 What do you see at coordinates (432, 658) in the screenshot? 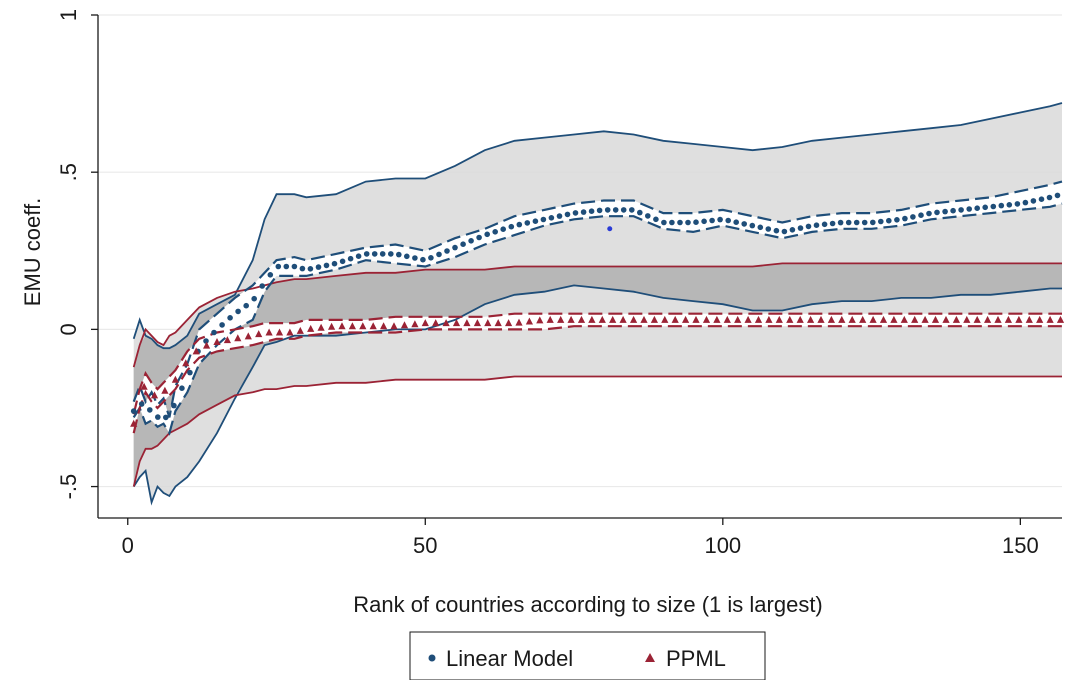
I see `legend-linear-marker` at bounding box center [432, 658].